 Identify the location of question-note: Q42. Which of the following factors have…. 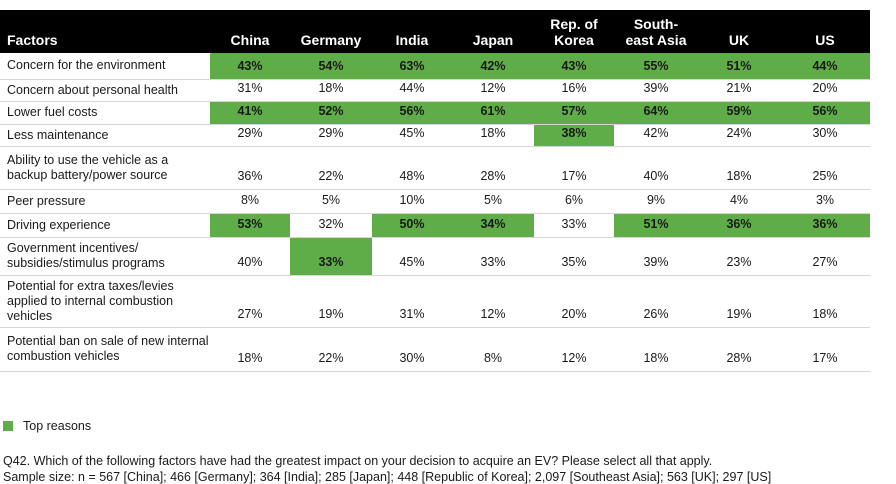
(358, 461).